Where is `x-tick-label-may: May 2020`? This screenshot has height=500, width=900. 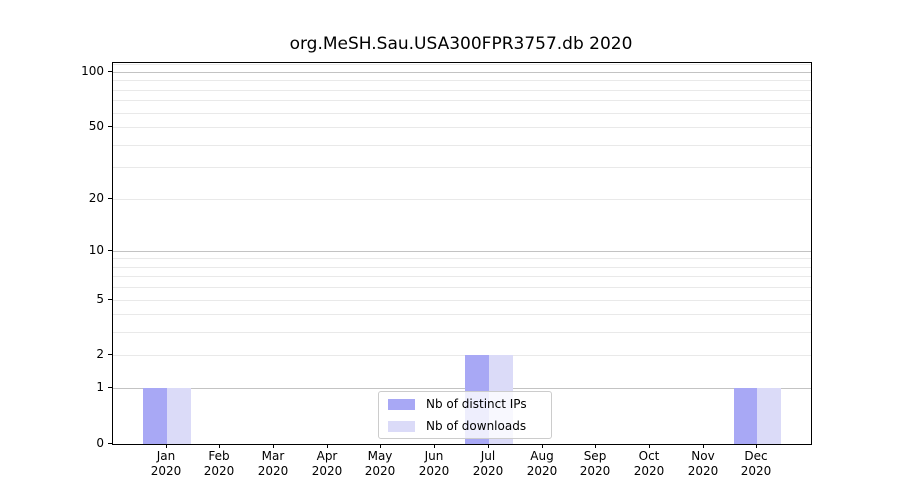 x-tick-label-may: May 2020 is located at coordinates (380, 464).